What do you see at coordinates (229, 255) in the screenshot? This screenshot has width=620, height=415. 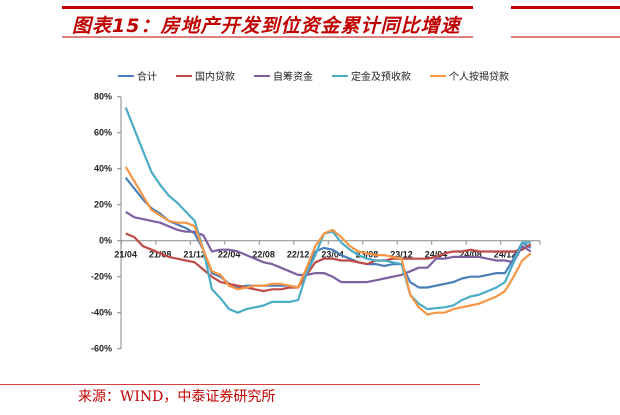 I see `x-tick-label: 22/04` at bounding box center [229, 255].